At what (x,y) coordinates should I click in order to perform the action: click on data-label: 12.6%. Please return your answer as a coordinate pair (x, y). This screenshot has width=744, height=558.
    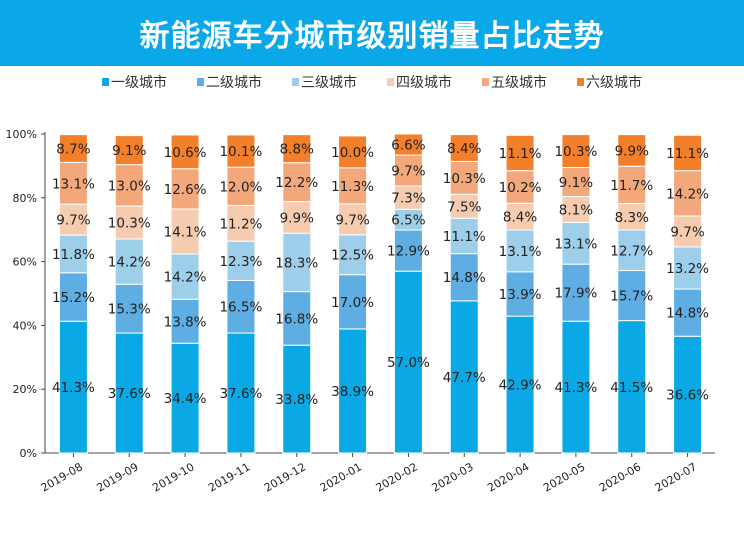
    Looking at the image, I should click on (185, 190).